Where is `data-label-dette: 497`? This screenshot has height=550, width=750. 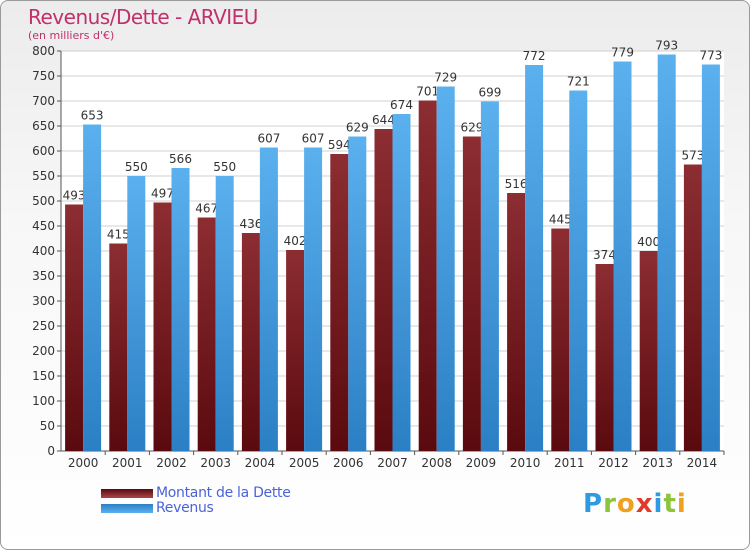
data-label-dette: 497 is located at coordinates (162, 194).